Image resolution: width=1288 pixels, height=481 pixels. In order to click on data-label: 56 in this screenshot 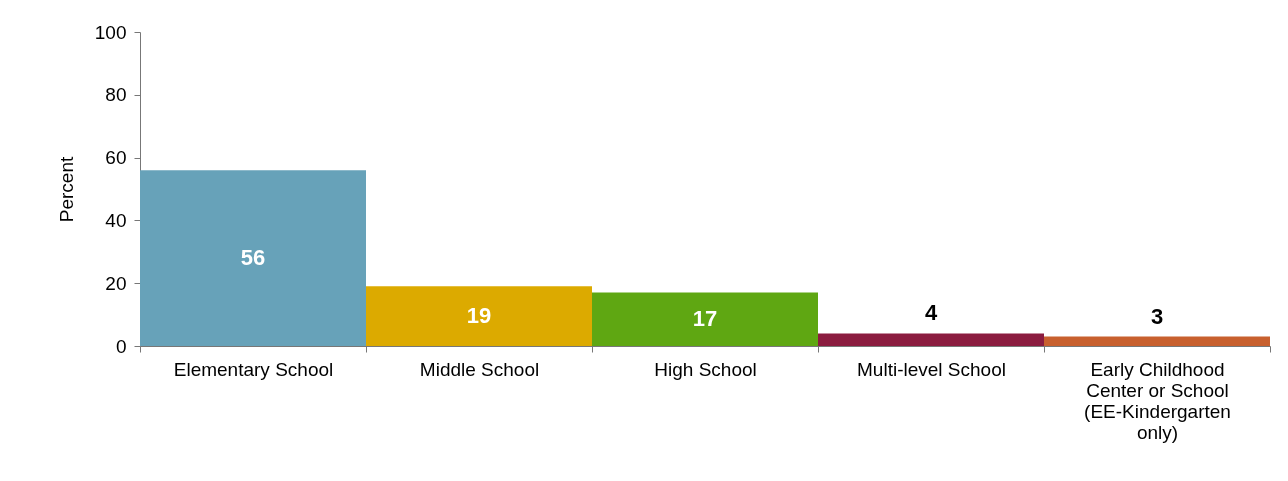, I will do `click(253, 258)`.